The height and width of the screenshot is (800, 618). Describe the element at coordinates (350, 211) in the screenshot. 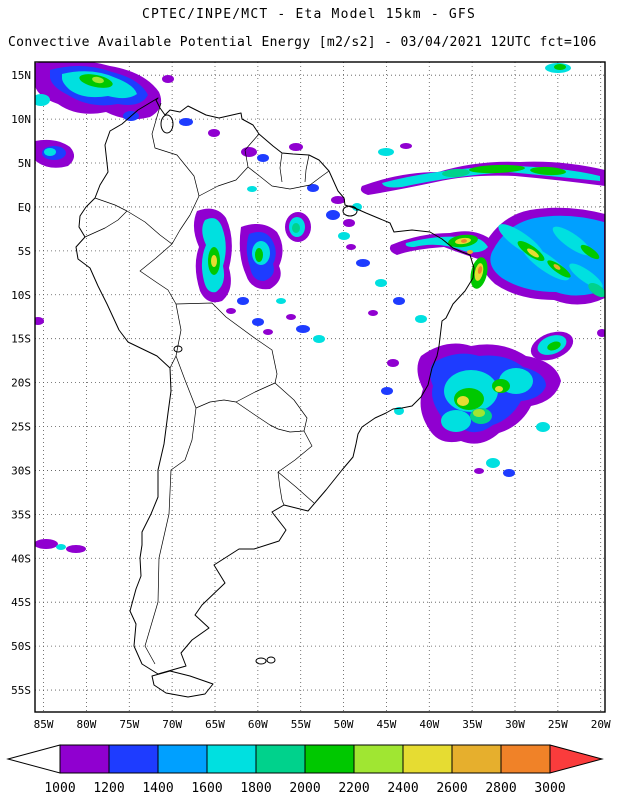

I see `island-marajo` at that location.